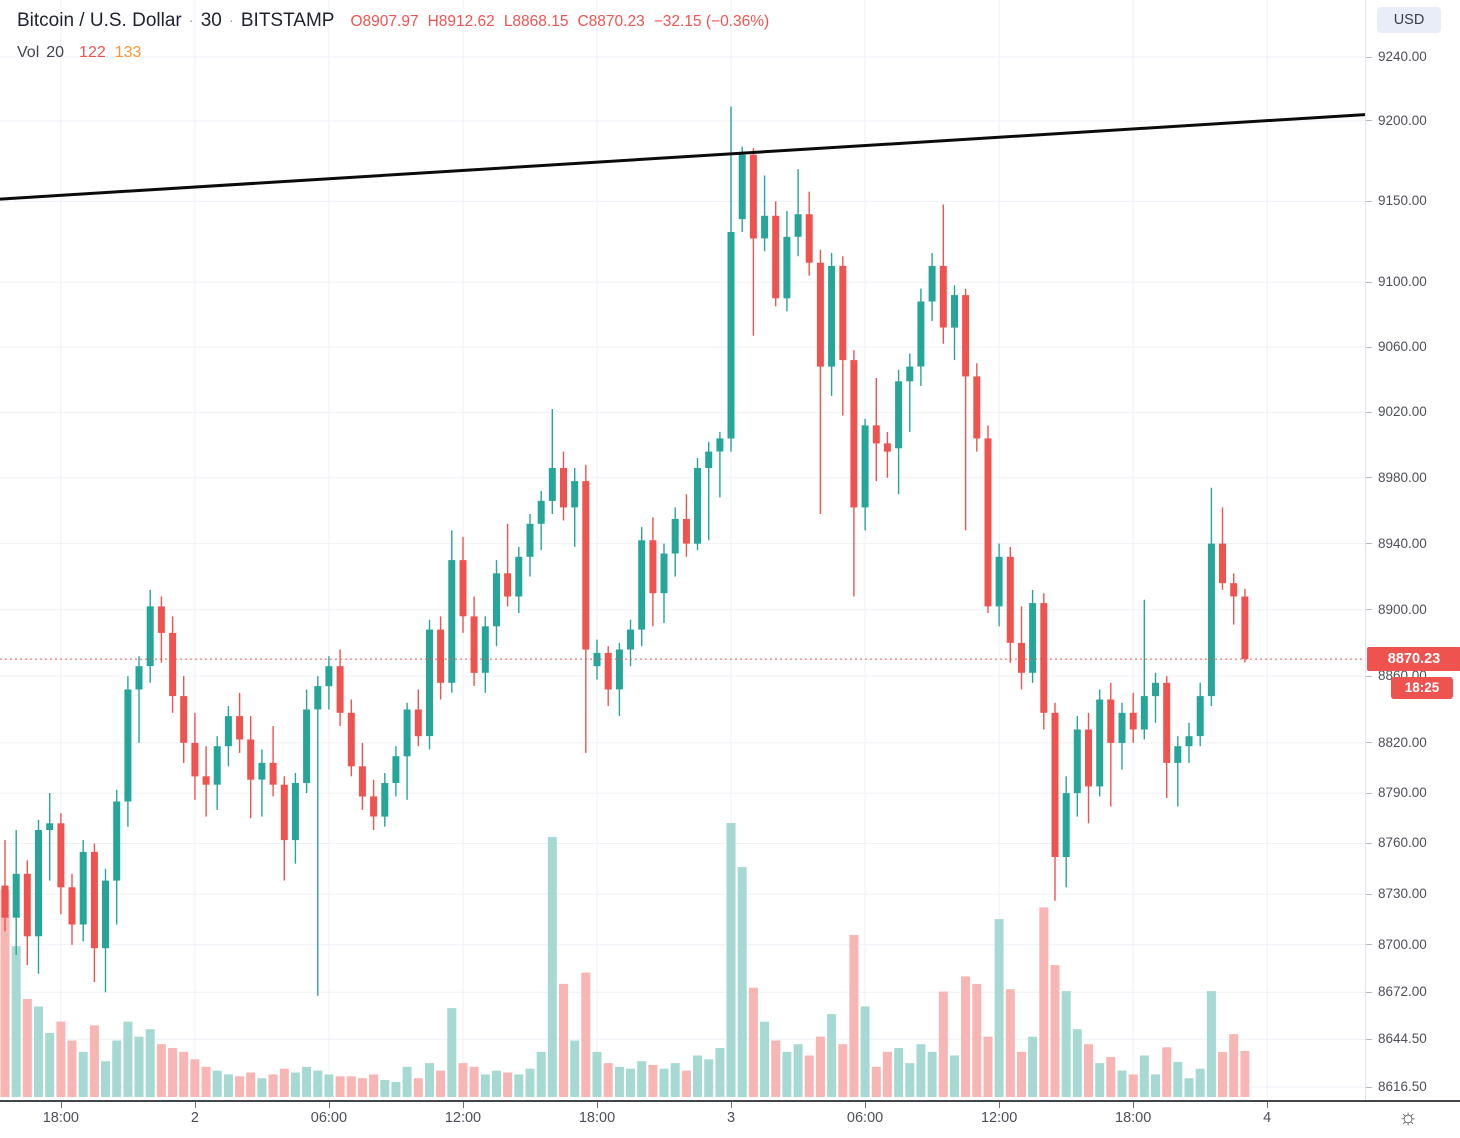  What do you see at coordinates (1402, 543) in the screenshot?
I see `price-axis-label: 8940.00` at bounding box center [1402, 543].